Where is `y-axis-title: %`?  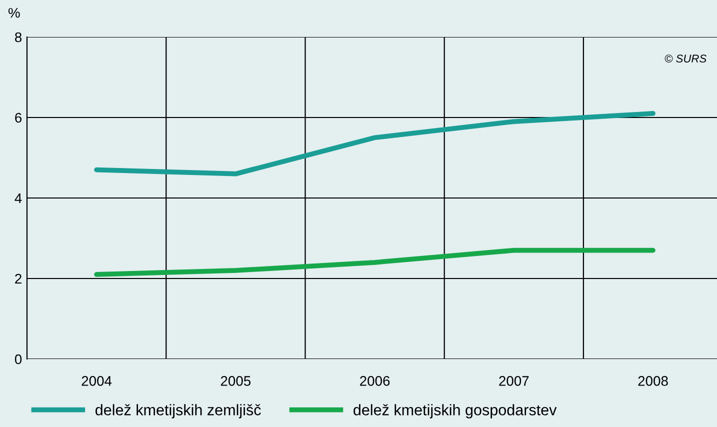
y-axis-title: % is located at coordinates (14, 13).